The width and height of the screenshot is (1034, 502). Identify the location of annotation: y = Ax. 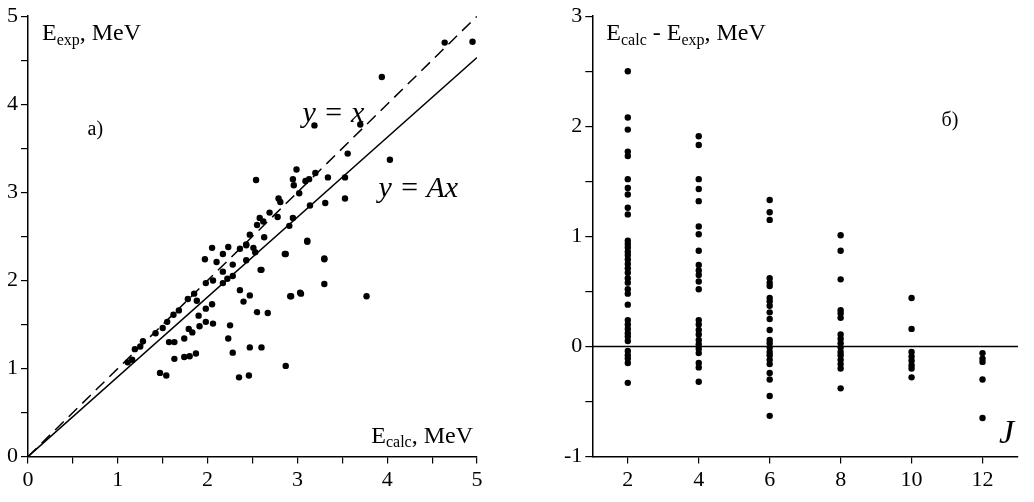
(417, 186).